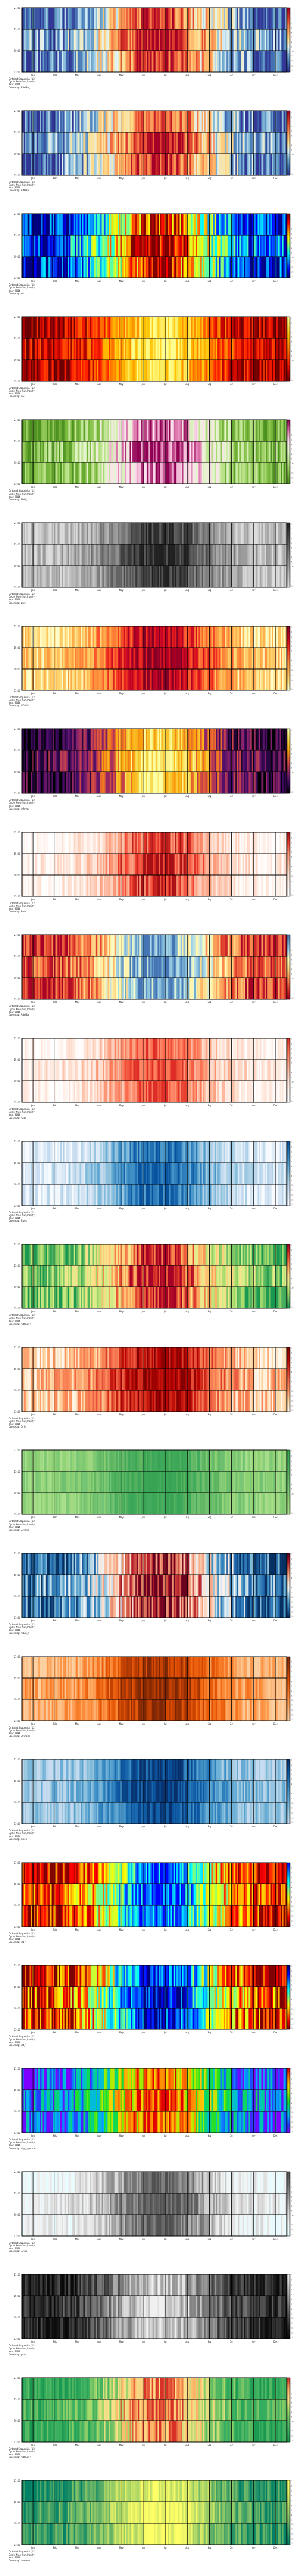 This screenshot has width=307, height=2576. I want to click on colorbar-tick-label: 11, so click(292, 56).